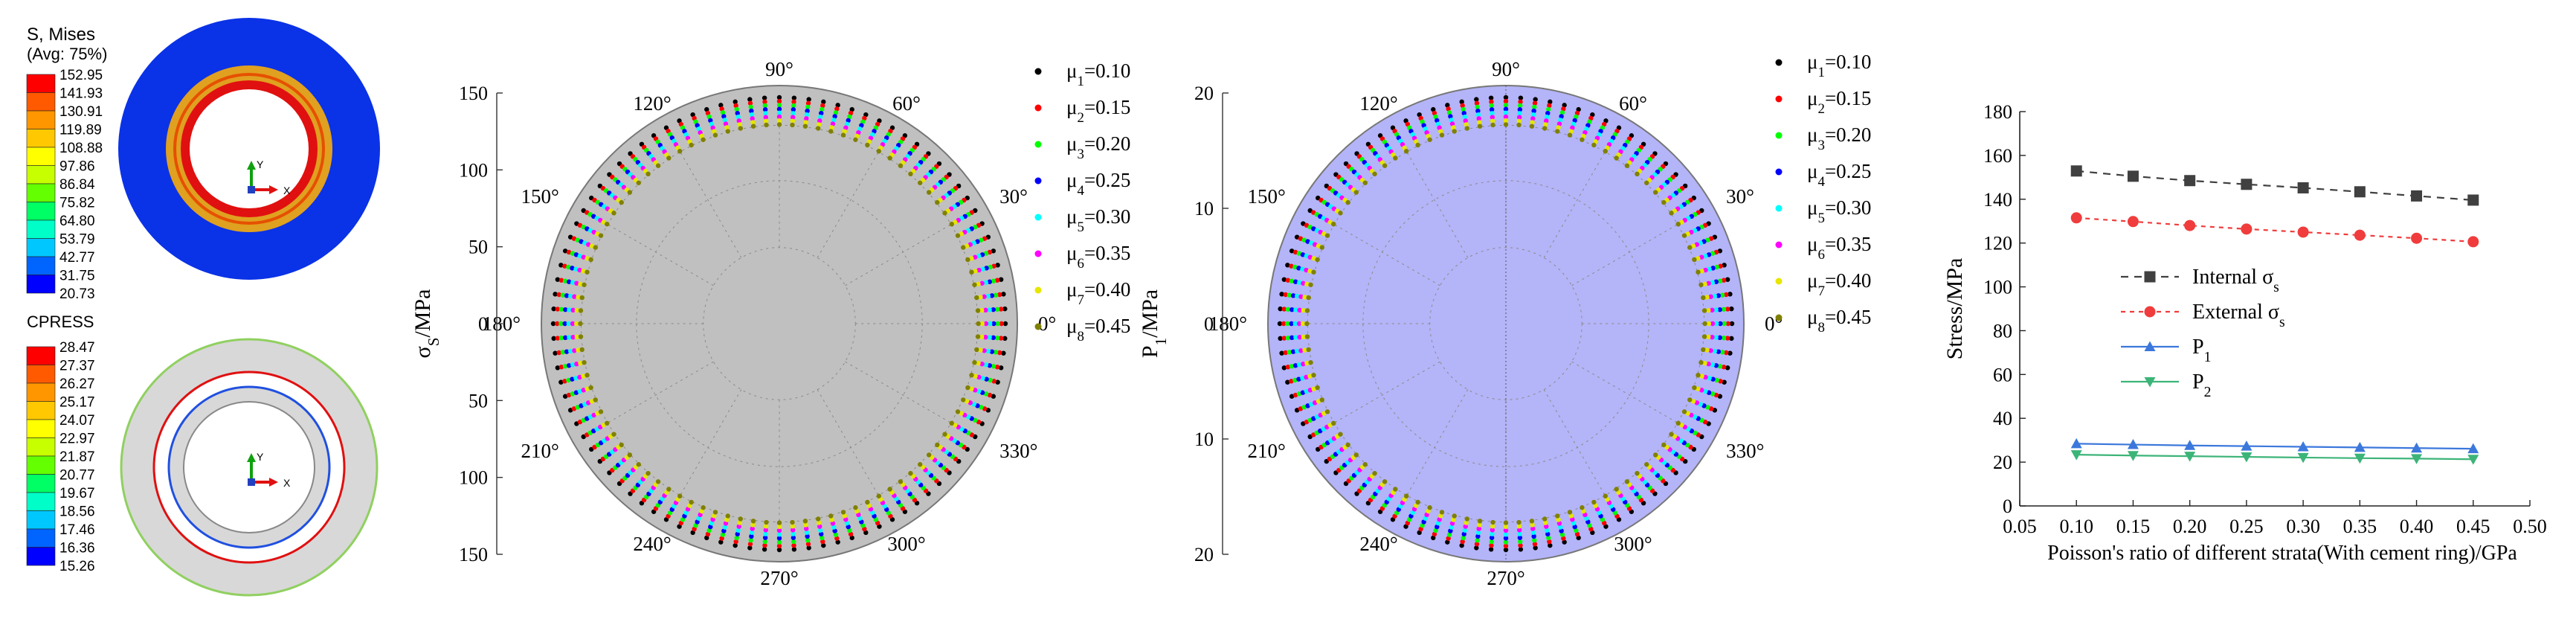 This screenshot has width=2576, height=622. What do you see at coordinates (1038, 217) in the screenshot?
I see `legend-marker` at bounding box center [1038, 217].